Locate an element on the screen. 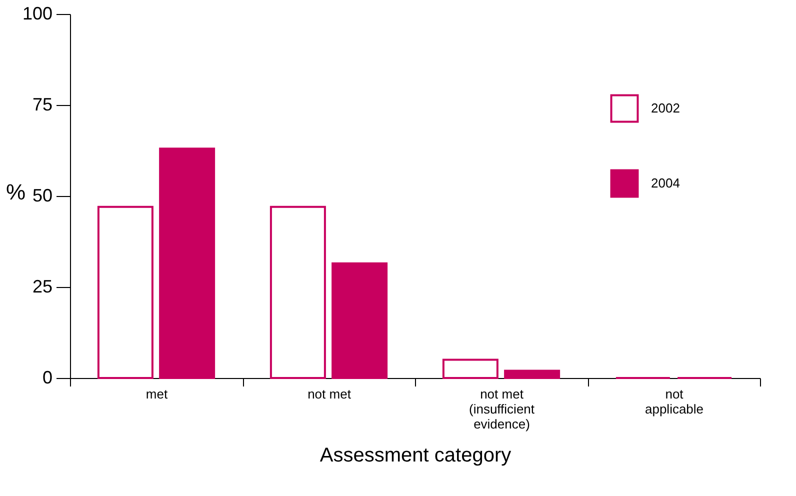 The height and width of the screenshot is (496, 796). x-tick-label: not met (insufficient evidence) is located at coordinates (501, 409).